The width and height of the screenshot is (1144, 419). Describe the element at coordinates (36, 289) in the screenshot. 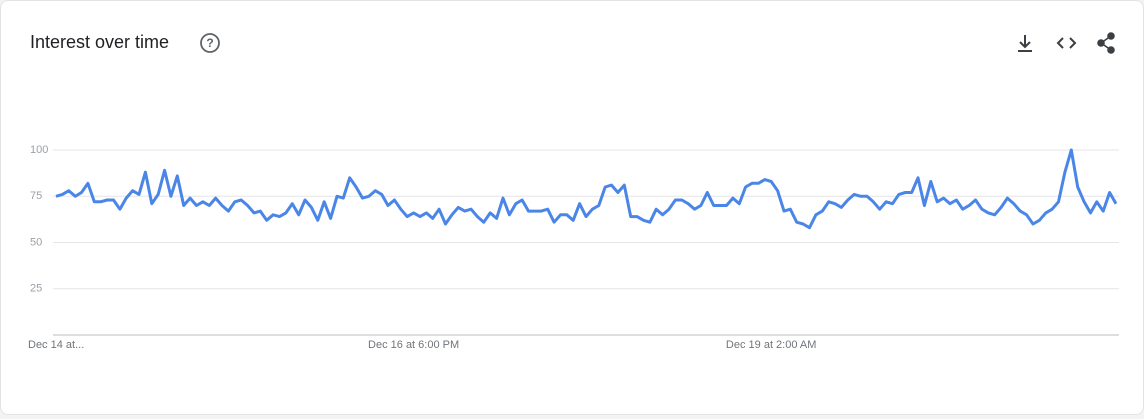

I see `y-tick-label: 25` at that location.